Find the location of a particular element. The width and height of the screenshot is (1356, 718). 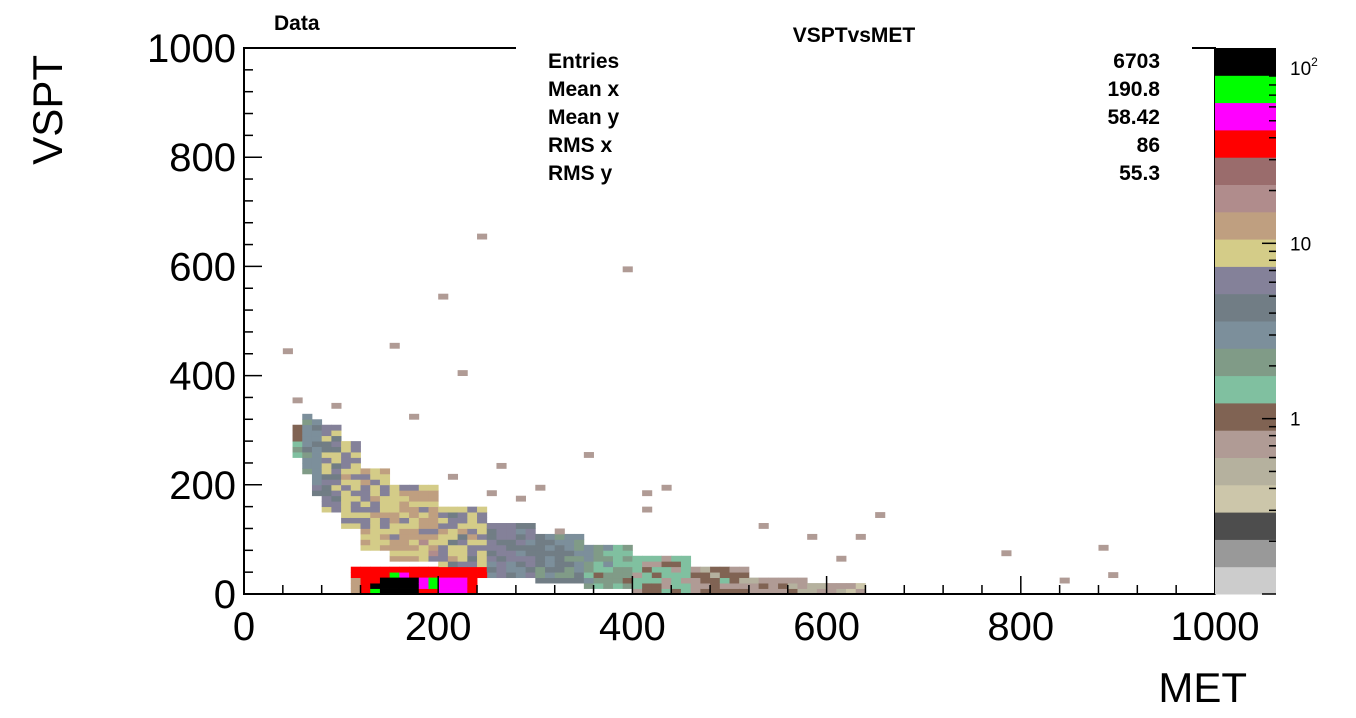

y-tick-label: 1000 is located at coordinates (191, 49).